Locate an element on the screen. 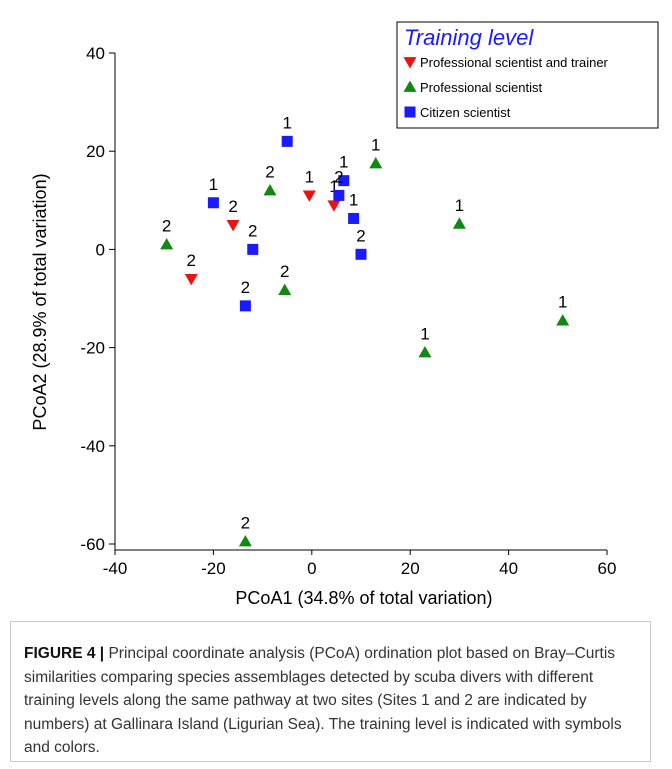 This screenshot has height=769, width=672. y-axis-title: PCoA2 (28.9% of total variation) is located at coordinates (40, 301).